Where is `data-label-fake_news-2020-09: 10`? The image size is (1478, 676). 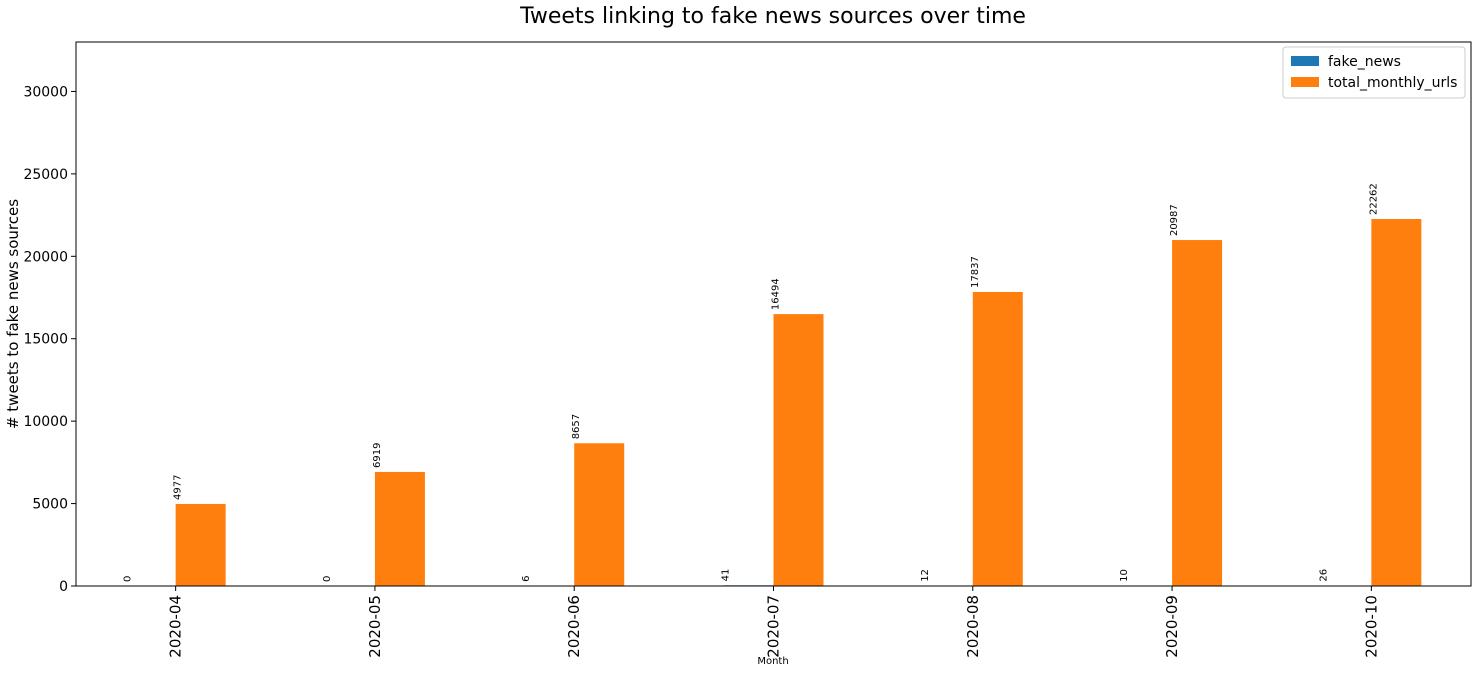
data-label-fake_news-2020-09: 10 is located at coordinates (1124, 575).